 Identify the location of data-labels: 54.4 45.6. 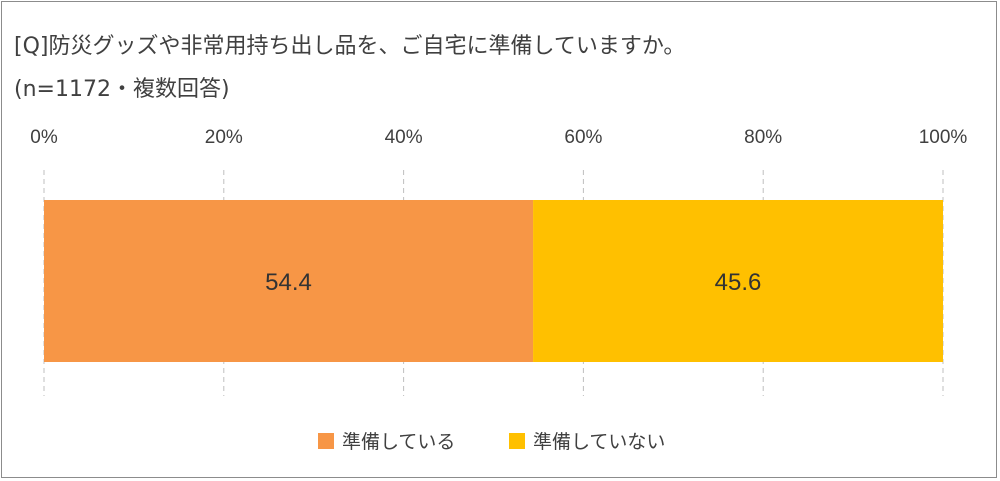
(513, 282).